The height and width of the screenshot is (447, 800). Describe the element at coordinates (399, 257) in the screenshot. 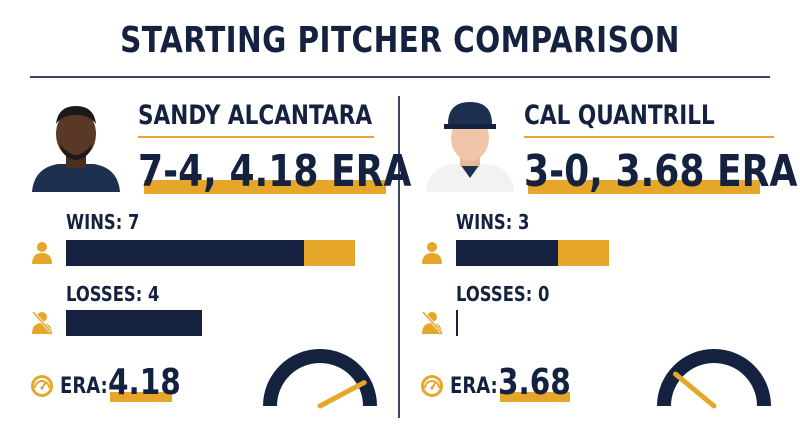

I see `center-divider` at that location.